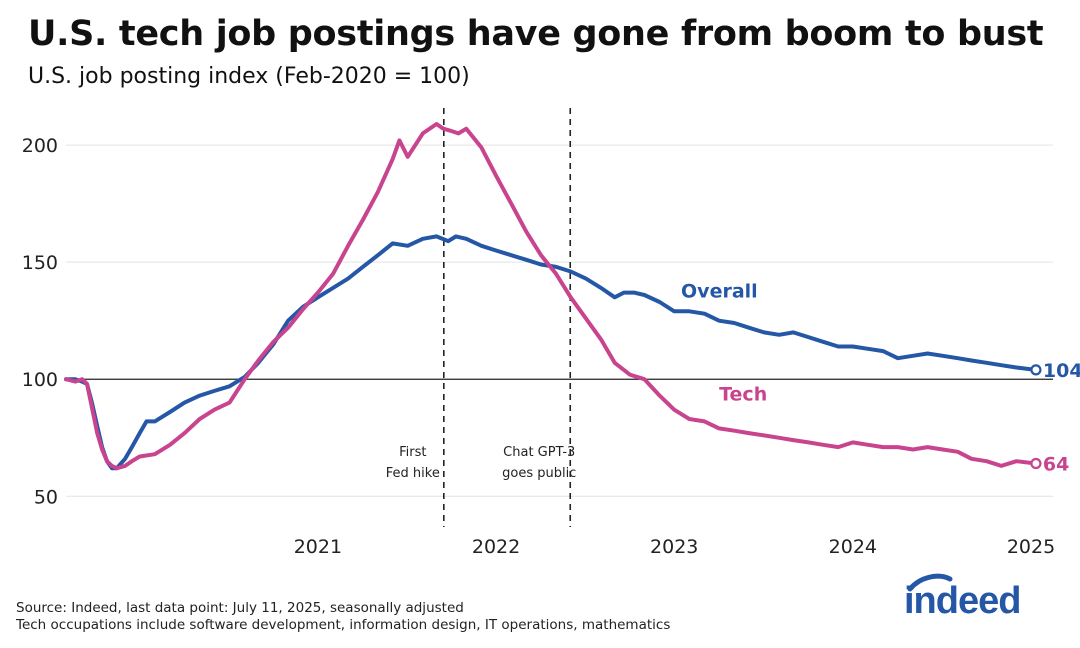  I want to click on logo-wordmark: indeed, so click(962, 601).